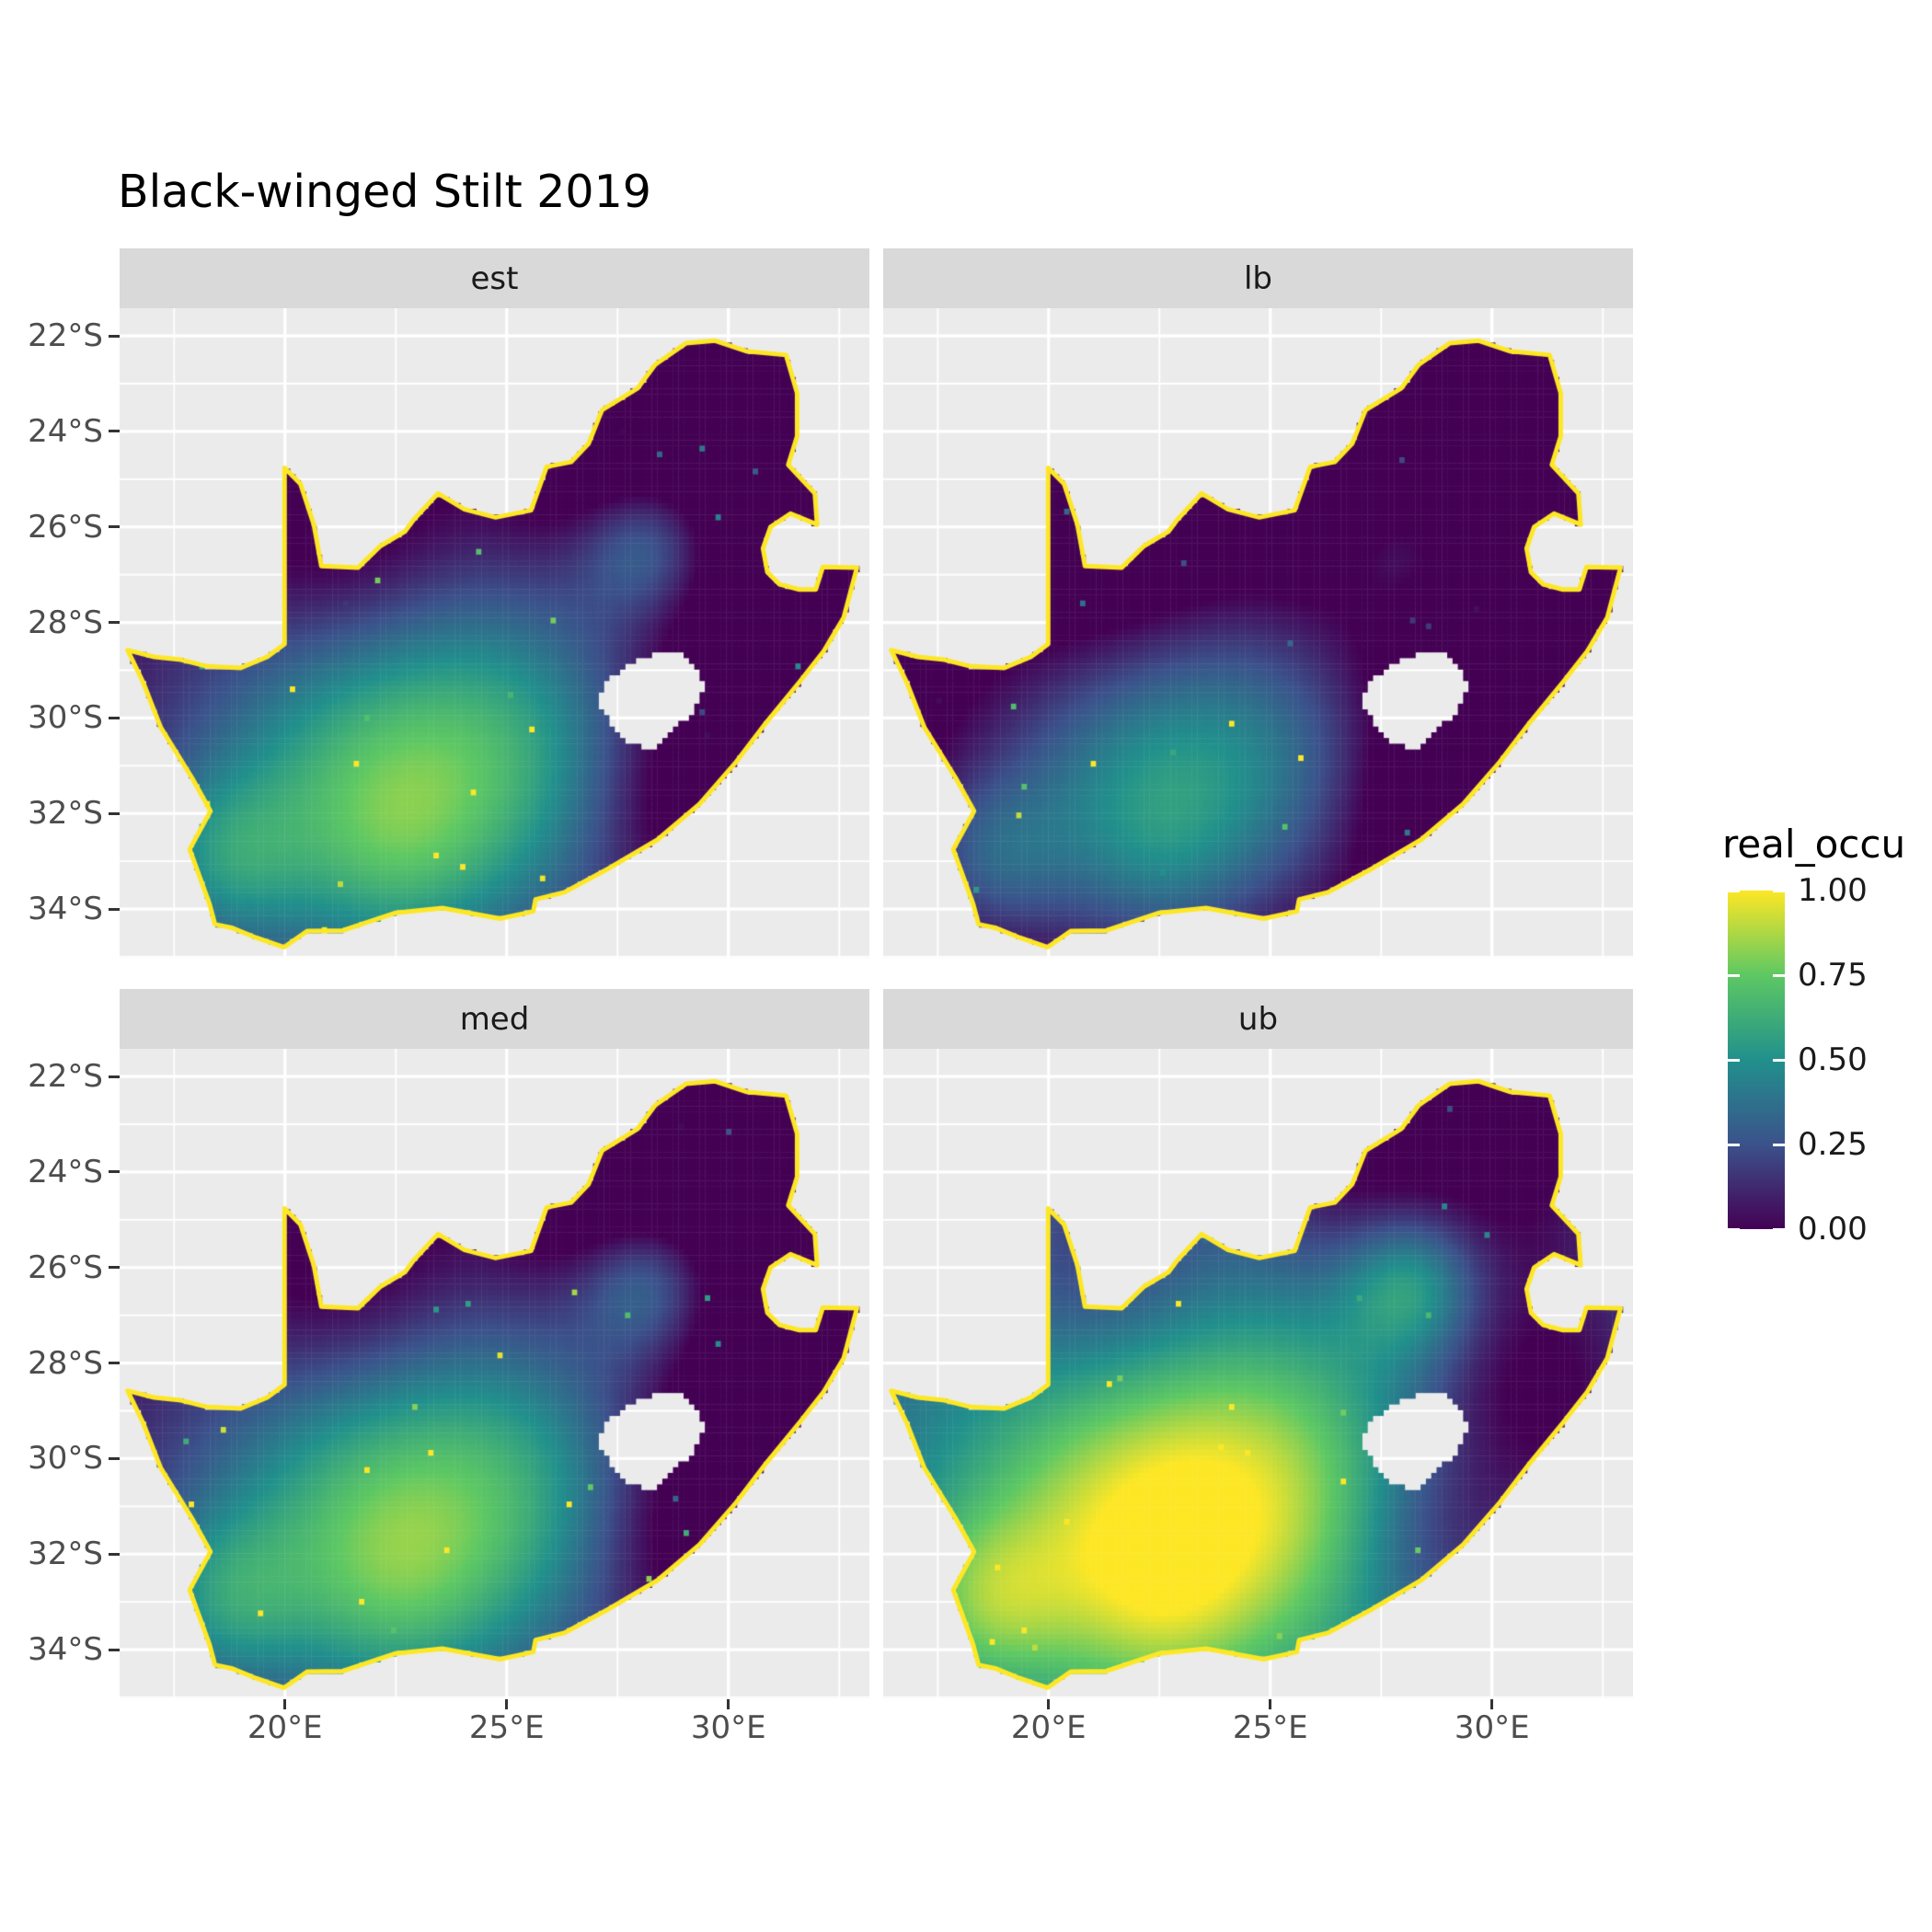 This screenshot has width=1932, height=1932. What do you see at coordinates (494, 633) in the screenshot?
I see `facet-panel-est` at bounding box center [494, 633].